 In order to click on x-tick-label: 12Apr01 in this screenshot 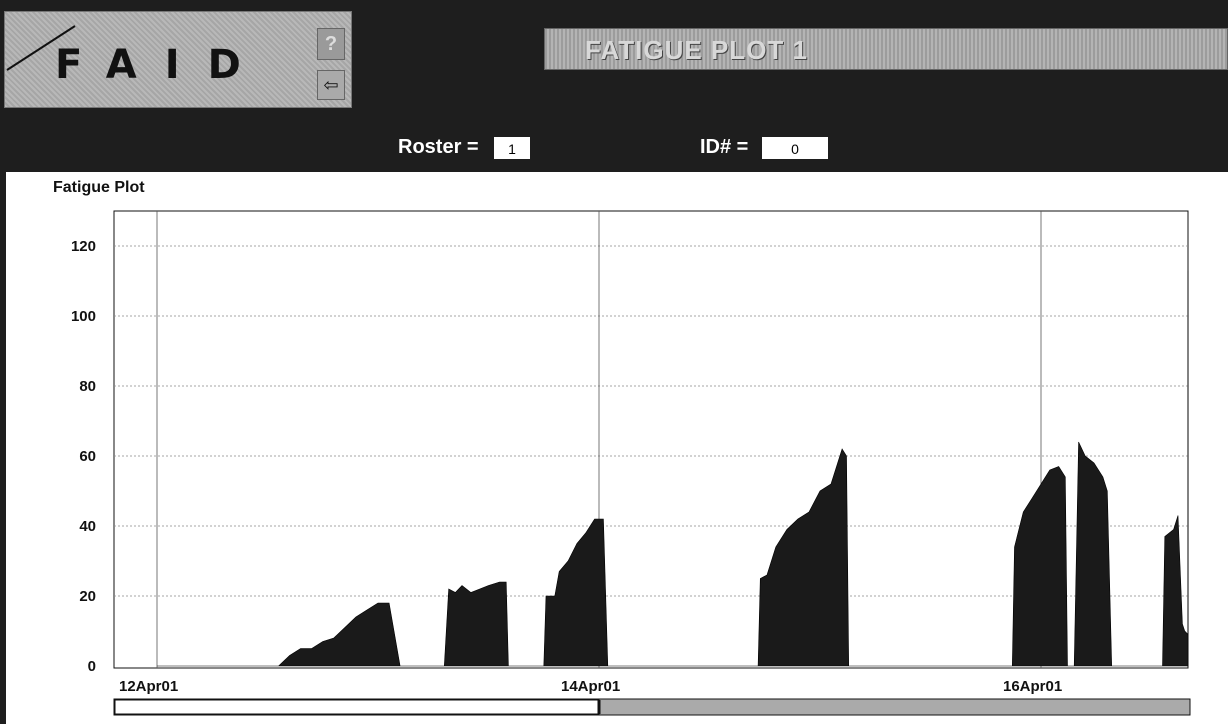, I will do `click(148, 686)`.